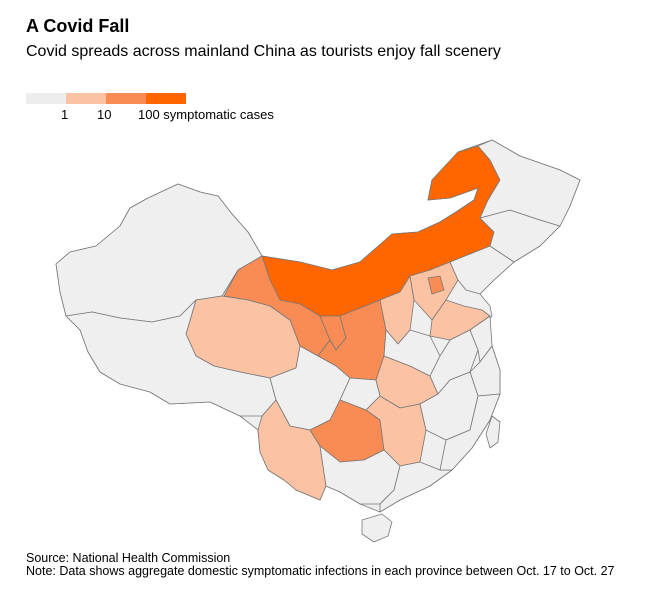  I want to click on legend: 1 10 100 symptomatic cases, so click(150, 107).